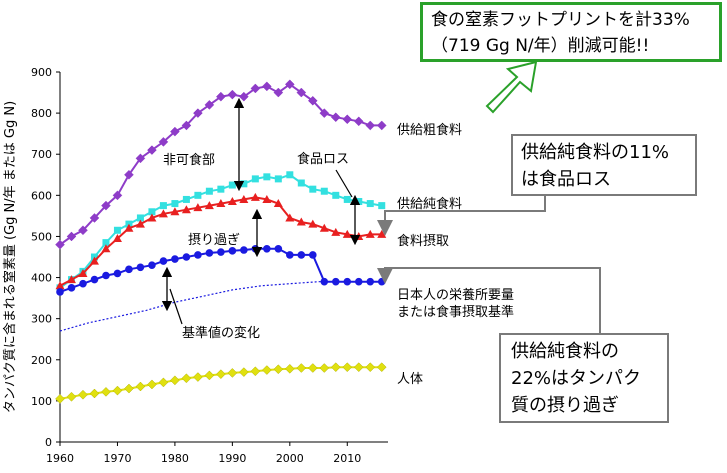  Describe the element at coordinates (175, 458) in the screenshot. I see `x-tick-label: 1980` at that location.